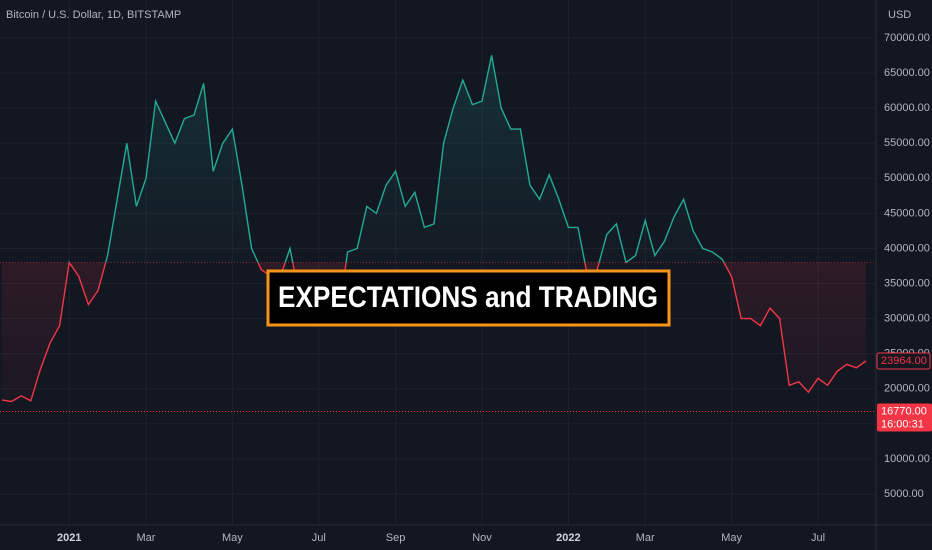 The image size is (932, 550). I want to click on y-tick-label: 50000.00, so click(907, 178).